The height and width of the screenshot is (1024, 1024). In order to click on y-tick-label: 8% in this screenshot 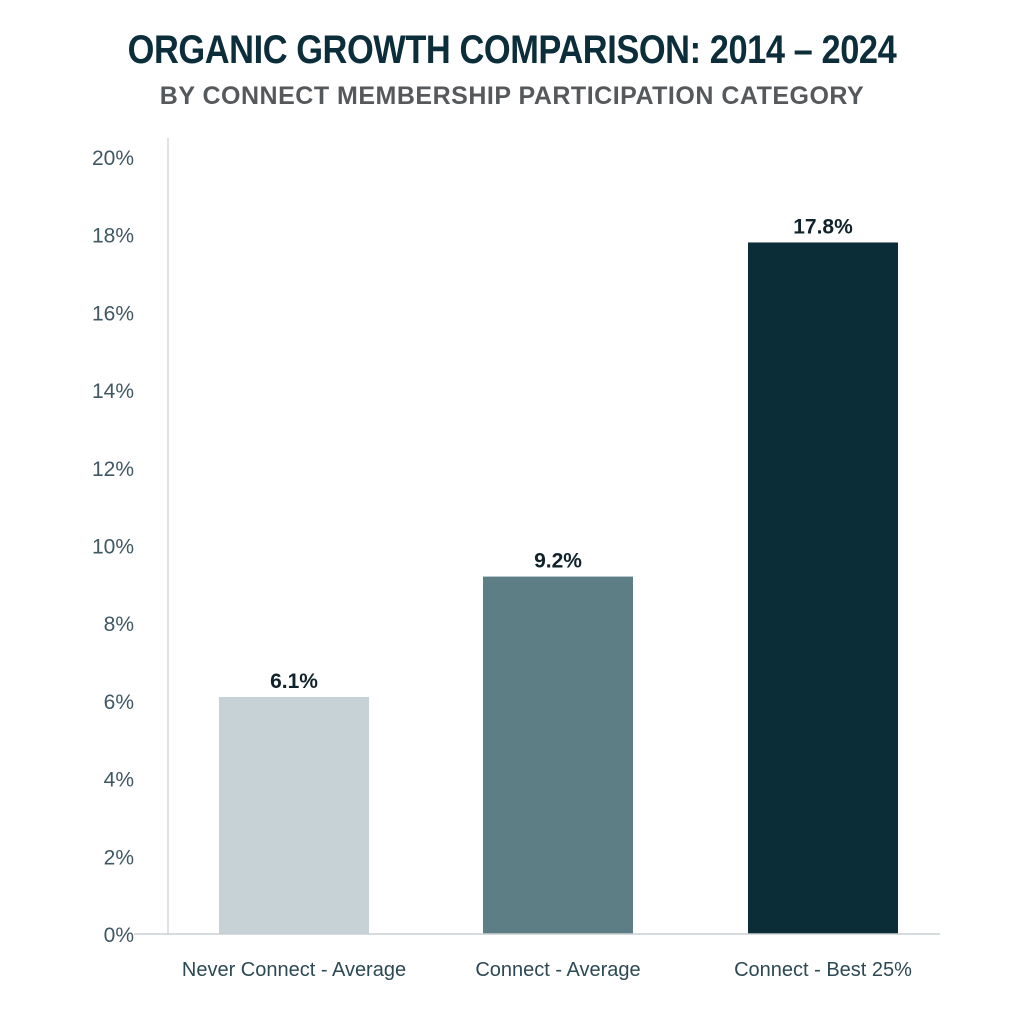, I will do `click(119, 624)`.